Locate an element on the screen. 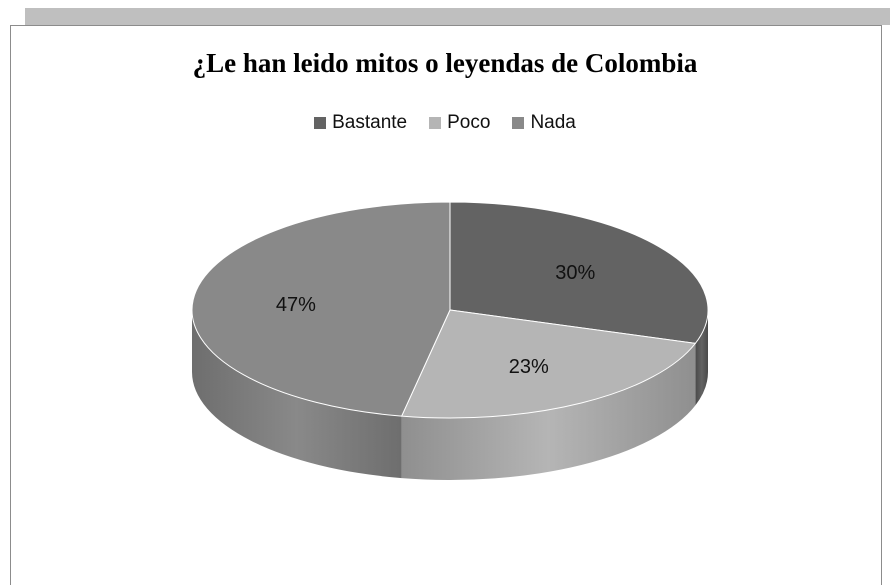 Image resolution: width=890 pixels, height=585 pixels. data-label-bastante: 30% is located at coordinates (575, 273).